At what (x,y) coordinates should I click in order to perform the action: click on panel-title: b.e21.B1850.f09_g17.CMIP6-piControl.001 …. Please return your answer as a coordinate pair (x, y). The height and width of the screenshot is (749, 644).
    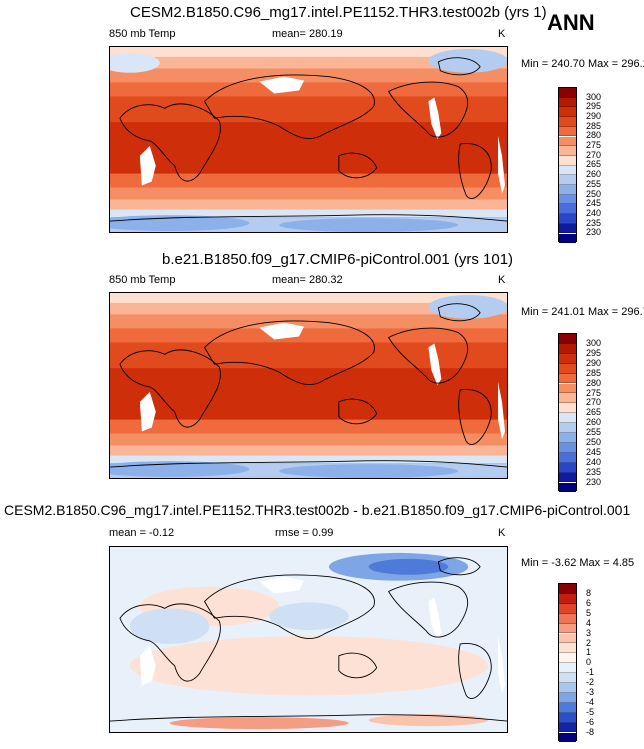
    Looking at the image, I should click on (338, 259).